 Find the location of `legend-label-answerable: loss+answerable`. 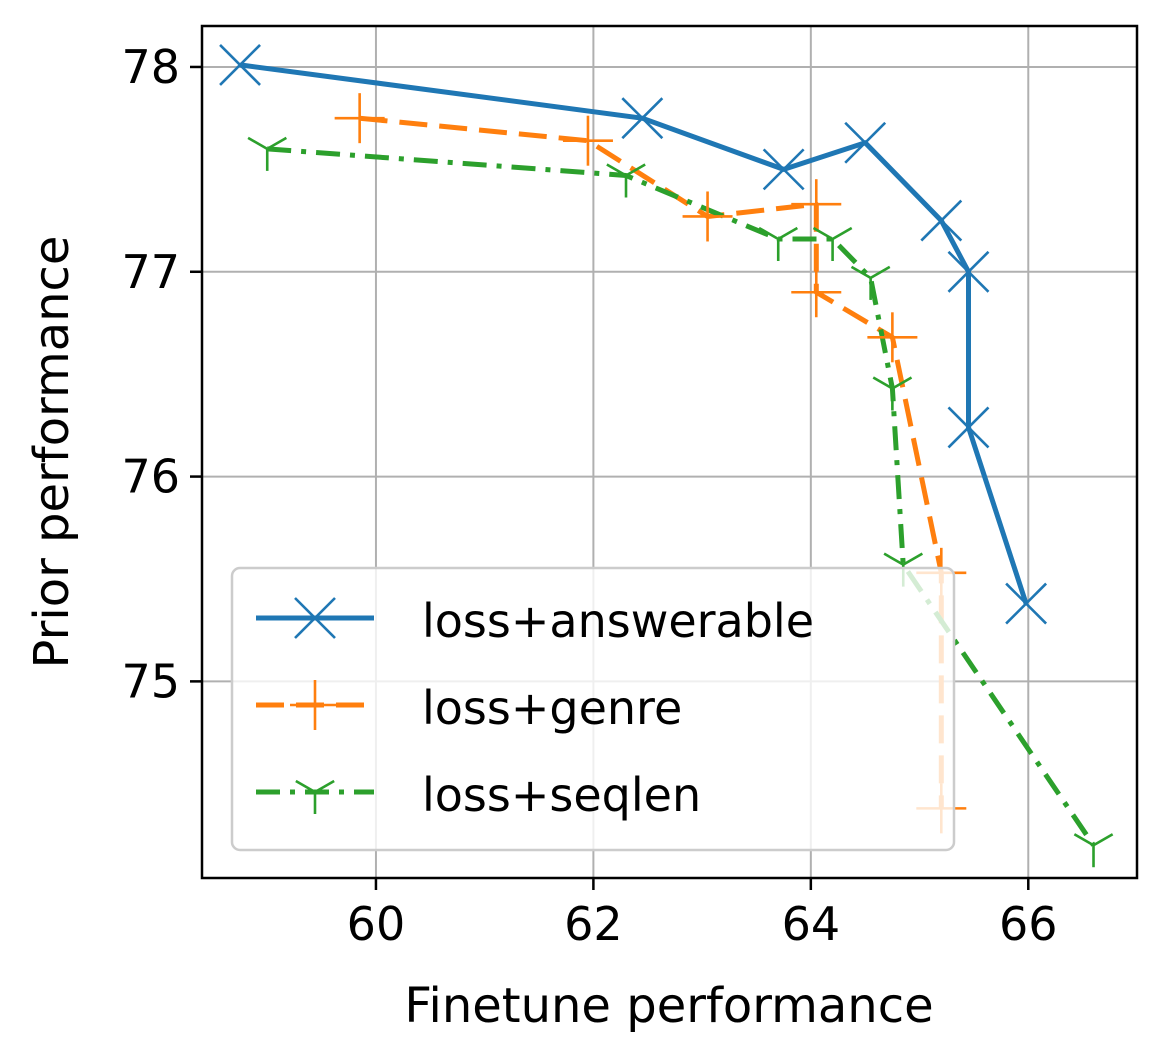

legend-label-answerable: loss+answerable is located at coordinates (618, 621).